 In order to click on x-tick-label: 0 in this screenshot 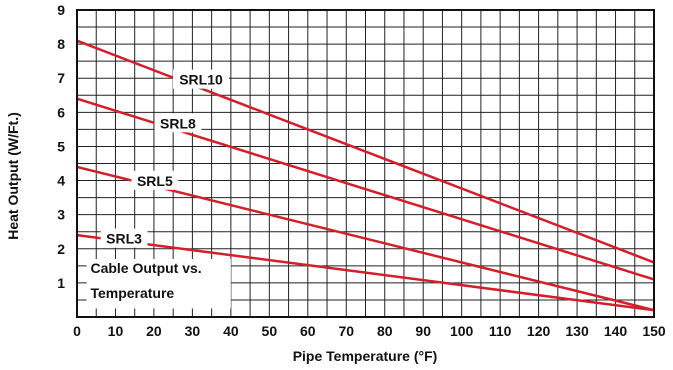, I will do `click(77, 331)`.